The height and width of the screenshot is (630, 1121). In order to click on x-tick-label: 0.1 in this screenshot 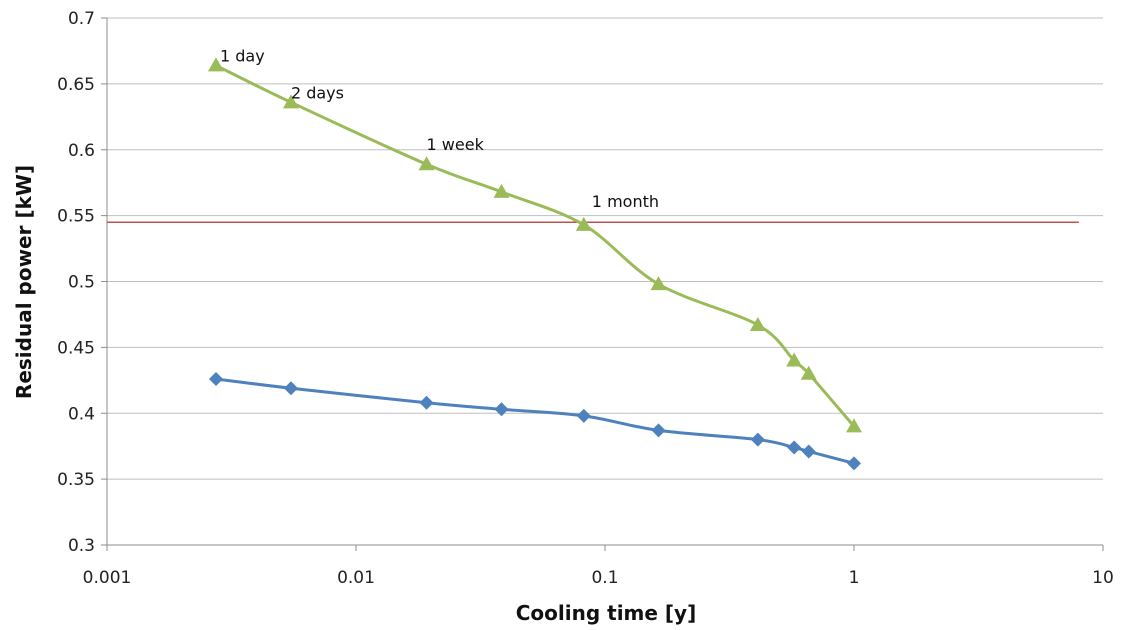, I will do `click(604, 578)`.